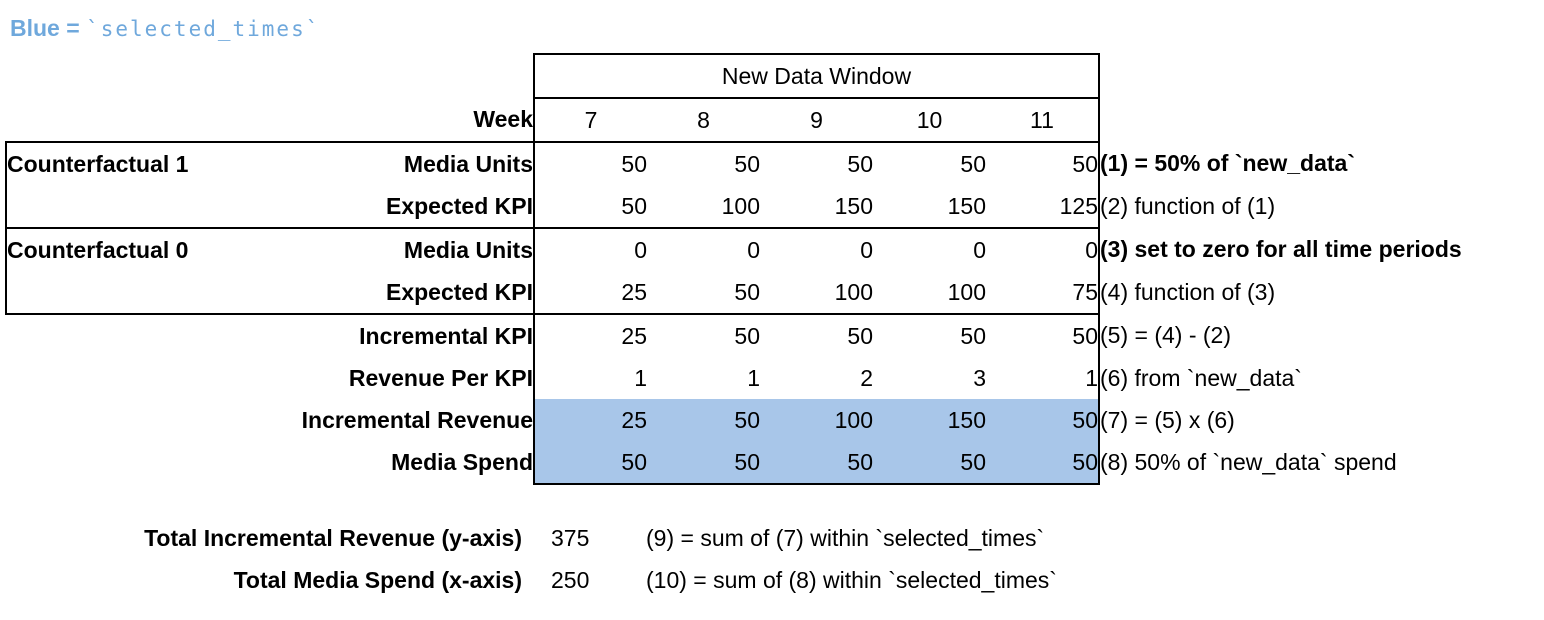  What do you see at coordinates (1201, 377) in the screenshot?
I see `note-cell: (6) from `new_data`` at bounding box center [1201, 377].